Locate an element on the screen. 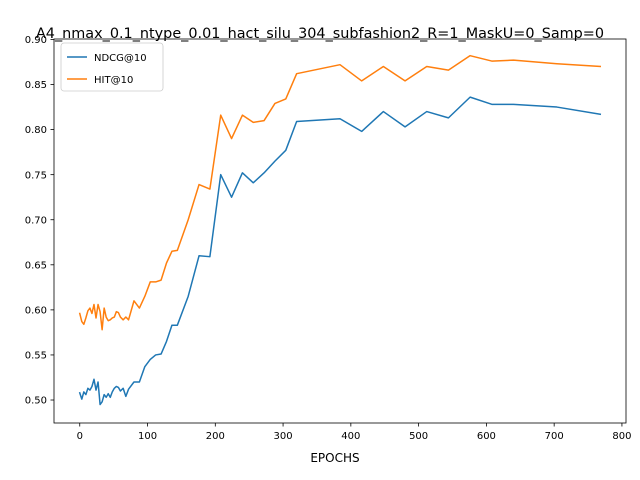 The width and height of the screenshot is (640, 480). y-tick-label: 0.55 is located at coordinates (36, 356).